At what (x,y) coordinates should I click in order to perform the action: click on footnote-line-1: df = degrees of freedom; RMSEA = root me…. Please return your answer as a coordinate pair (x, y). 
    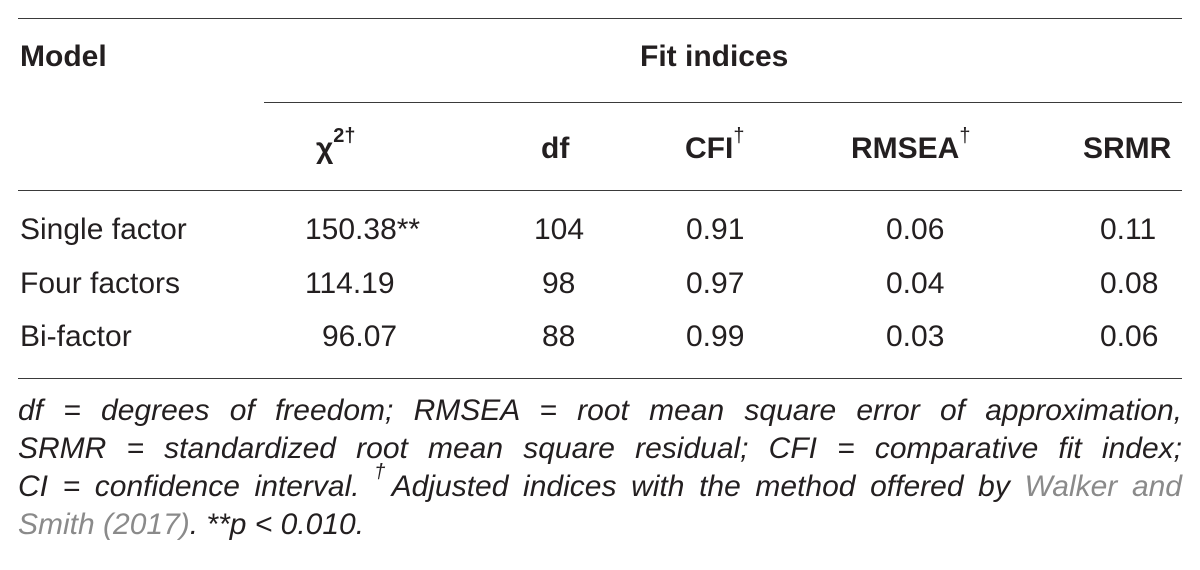
    Looking at the image, I should click on (600, 410).